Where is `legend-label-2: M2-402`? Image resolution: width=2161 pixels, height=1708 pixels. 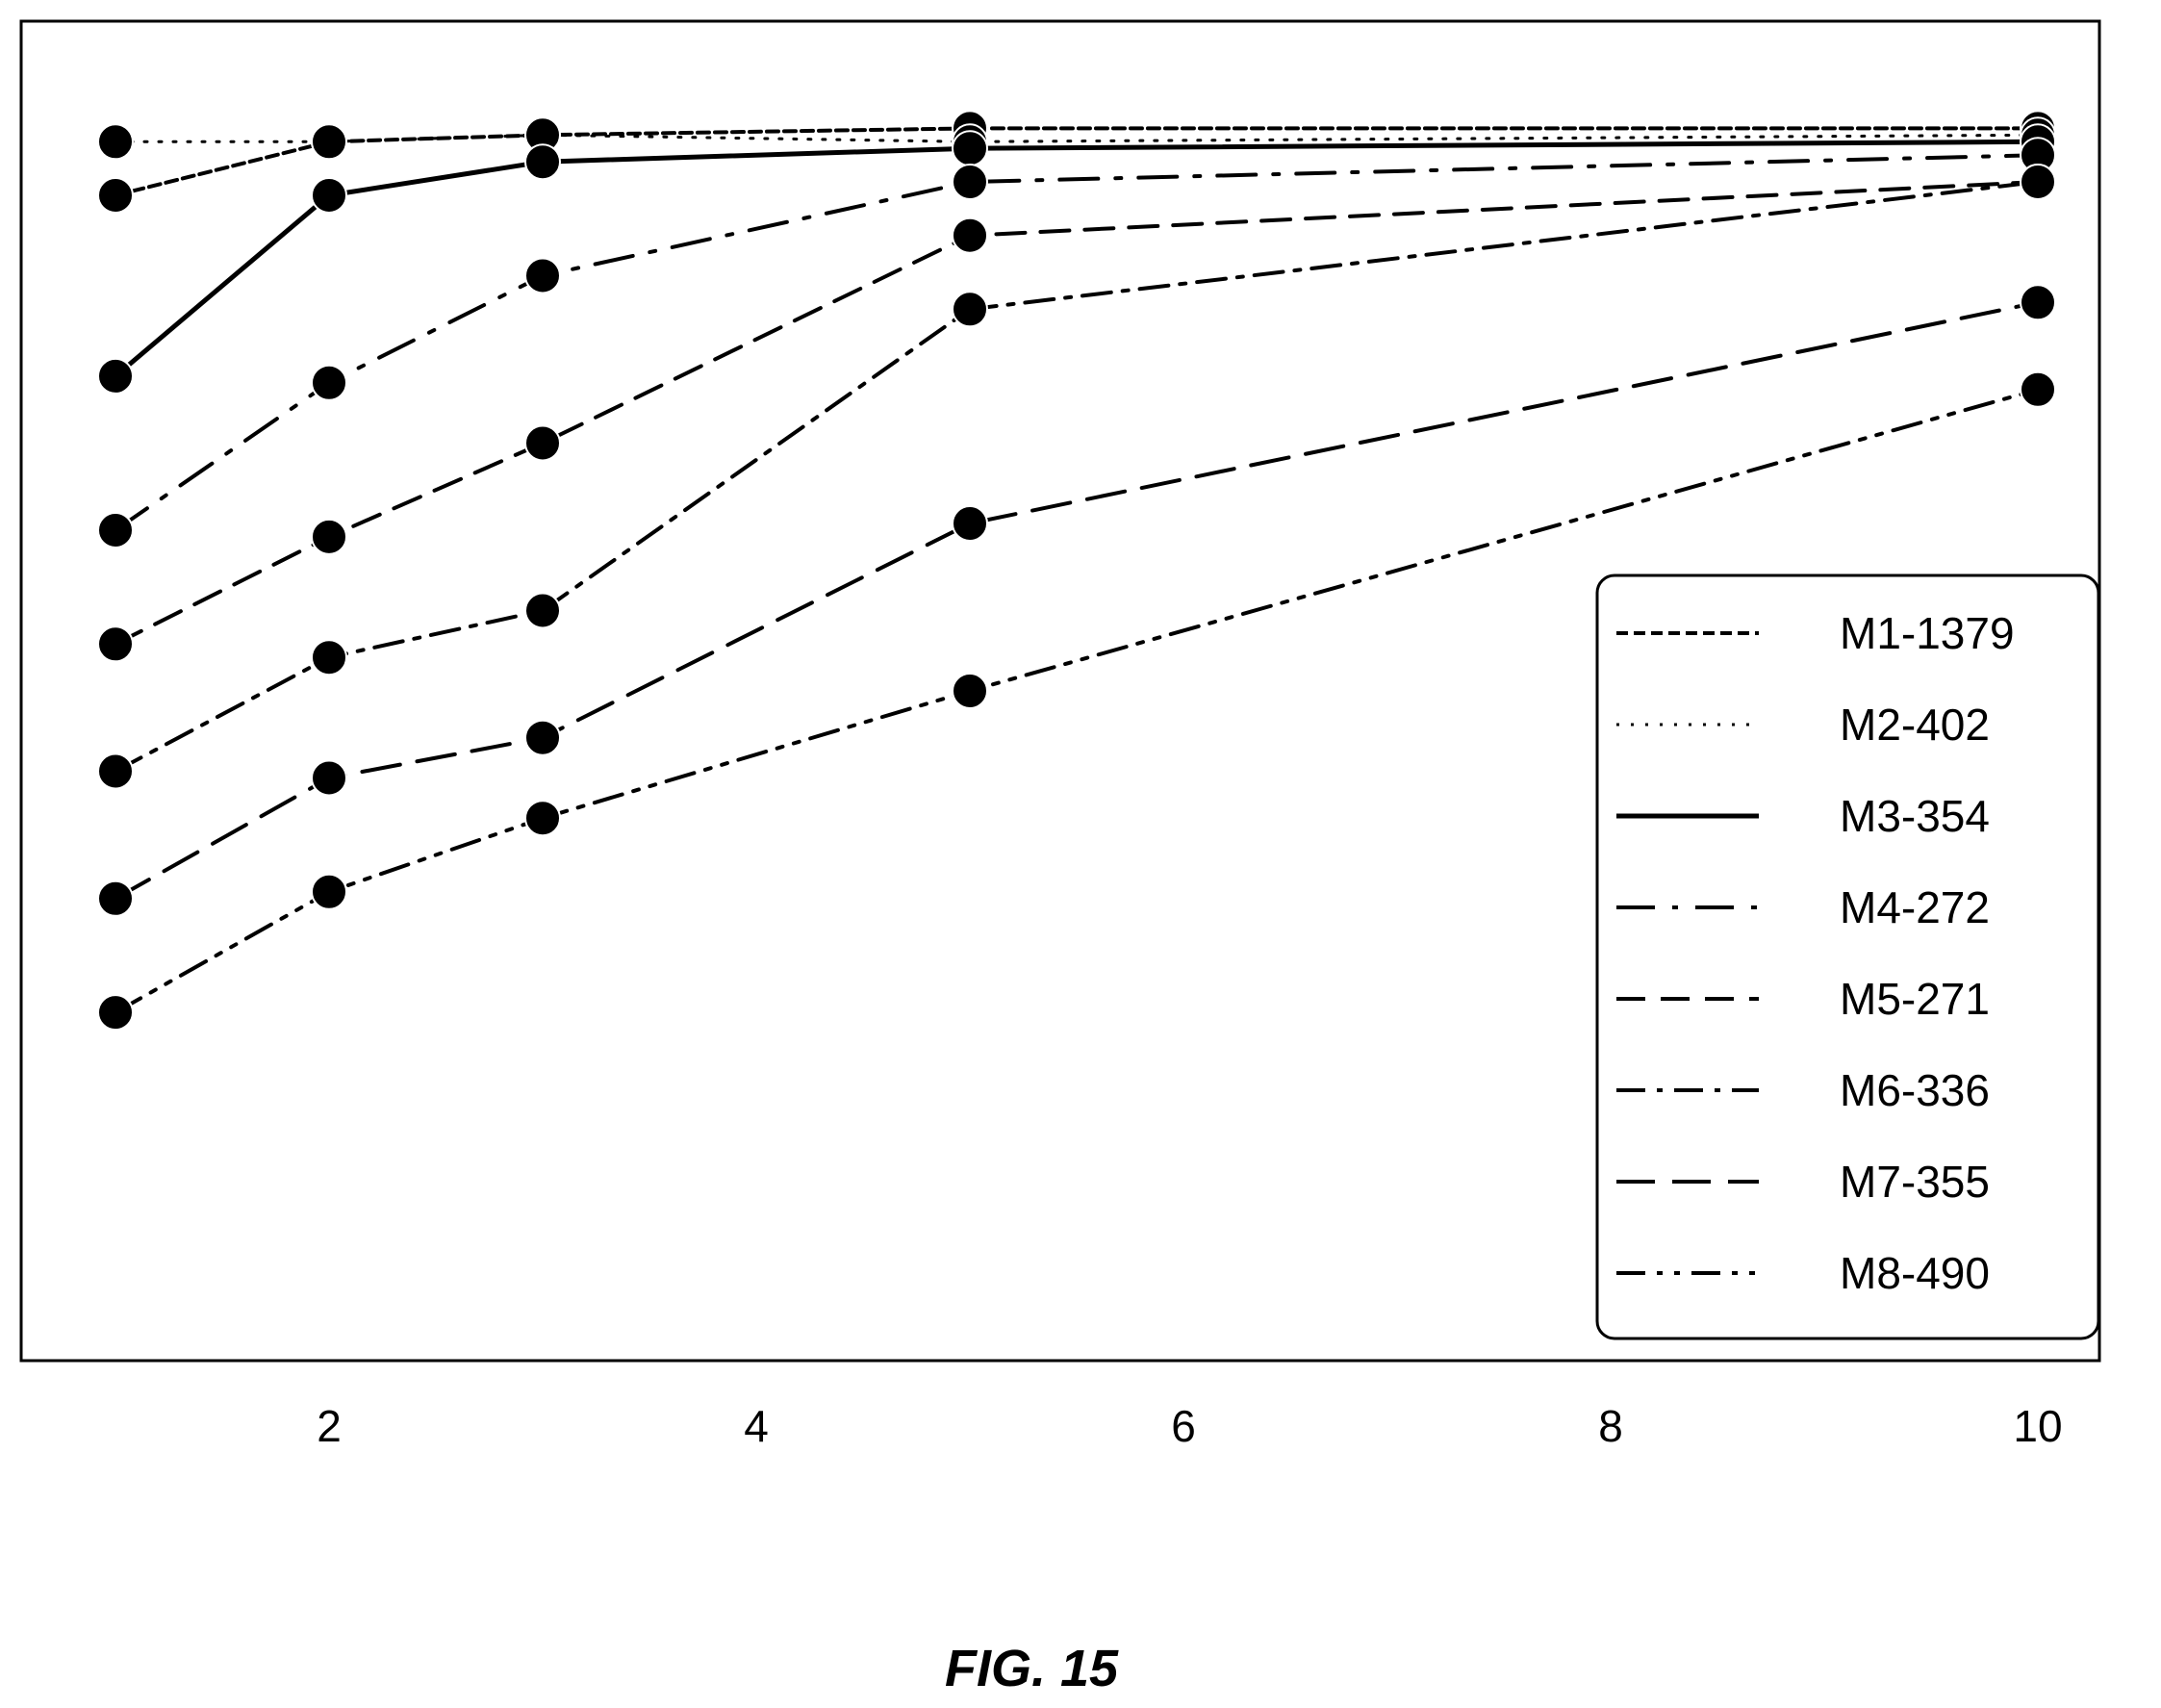
legend-label-2: M2-402 is located at coordinates (1915, 725).